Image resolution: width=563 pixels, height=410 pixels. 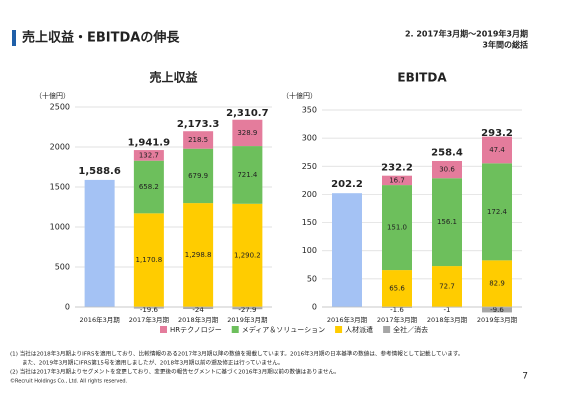 I want to click on value-label: 65.6, so click(x=397, y=289).